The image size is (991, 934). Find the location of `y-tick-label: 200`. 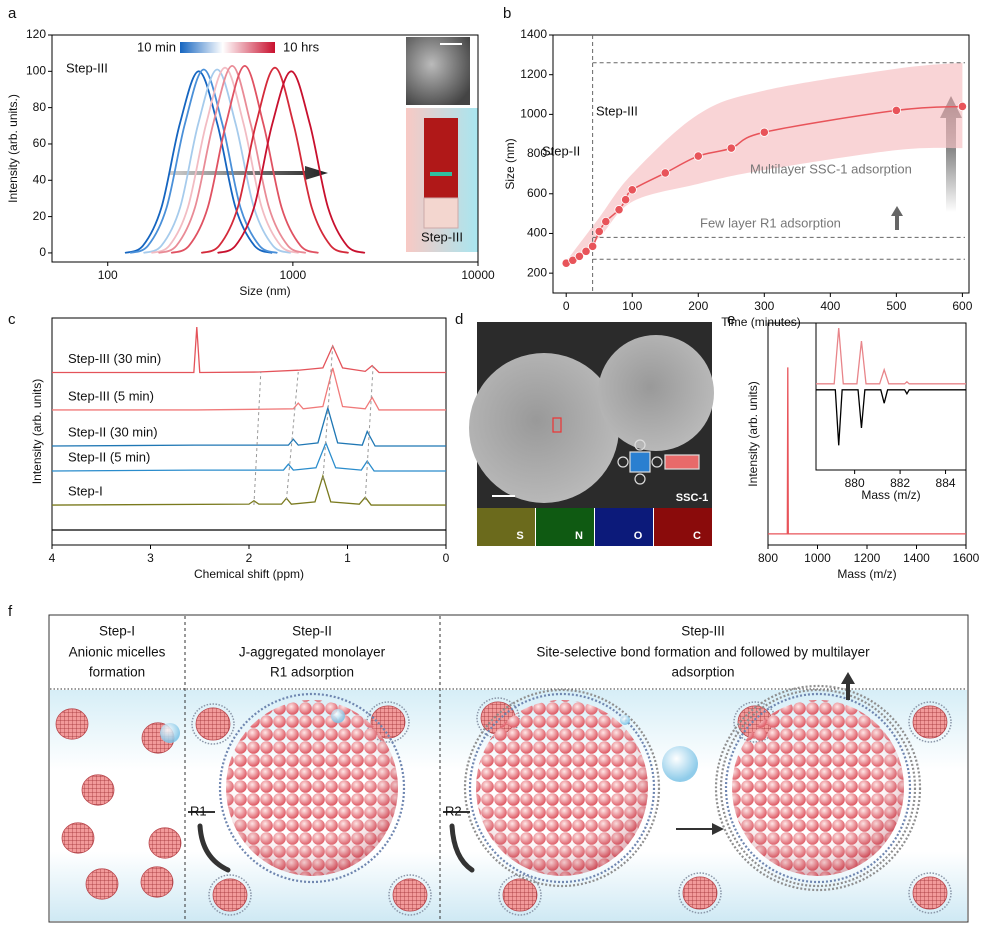

y-tick-label: 200 is located at coordinates (537, 272).